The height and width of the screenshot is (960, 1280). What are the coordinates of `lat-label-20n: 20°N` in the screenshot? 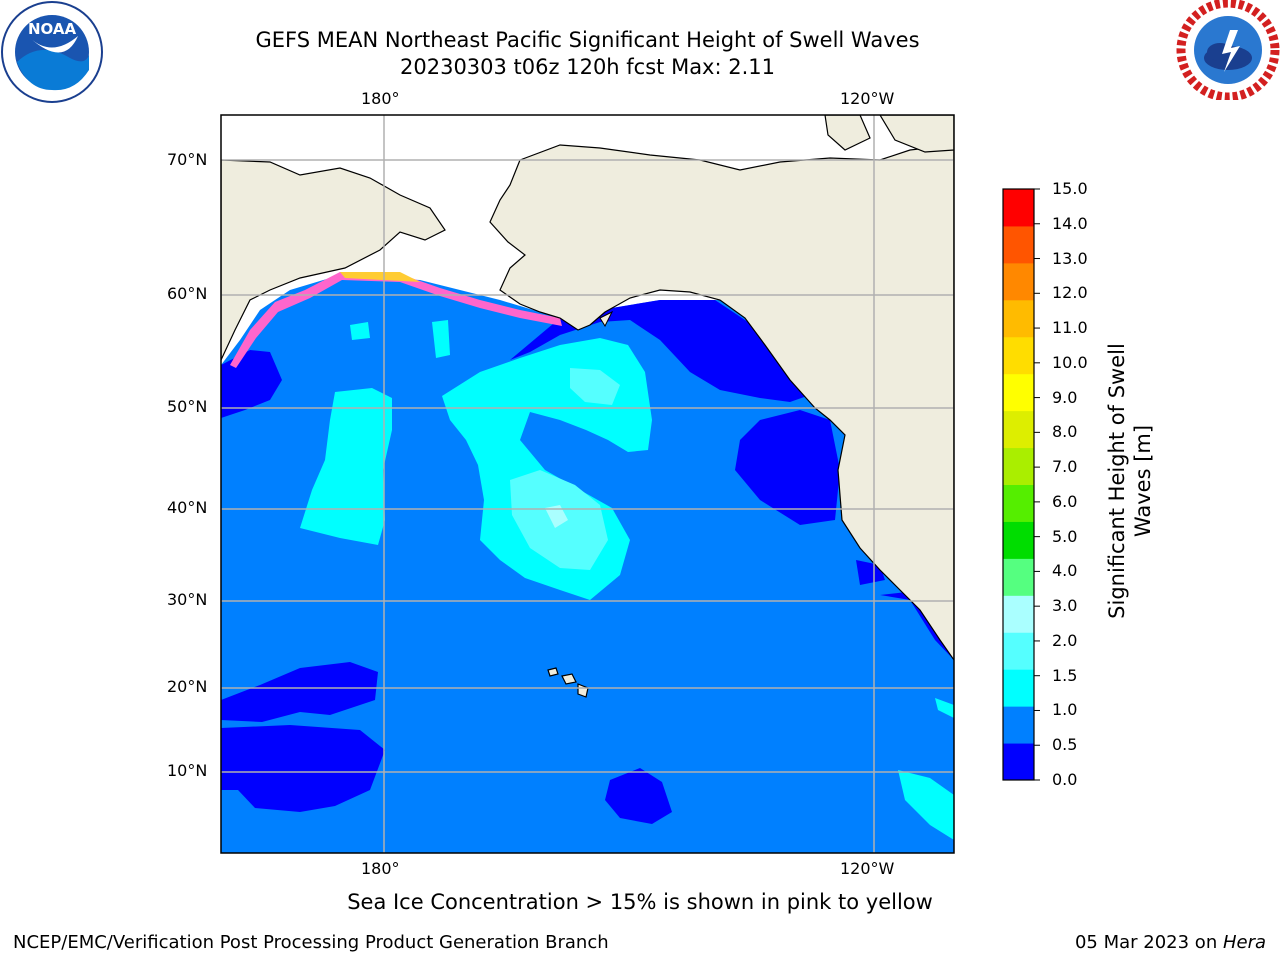 It's located at (187, 686).